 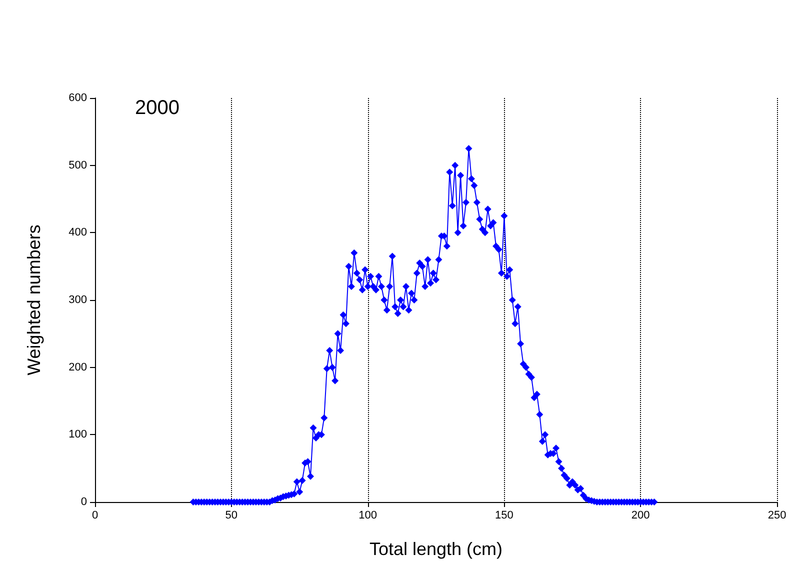 I want to click on annotation: 2000, so click(x=157, y=108).